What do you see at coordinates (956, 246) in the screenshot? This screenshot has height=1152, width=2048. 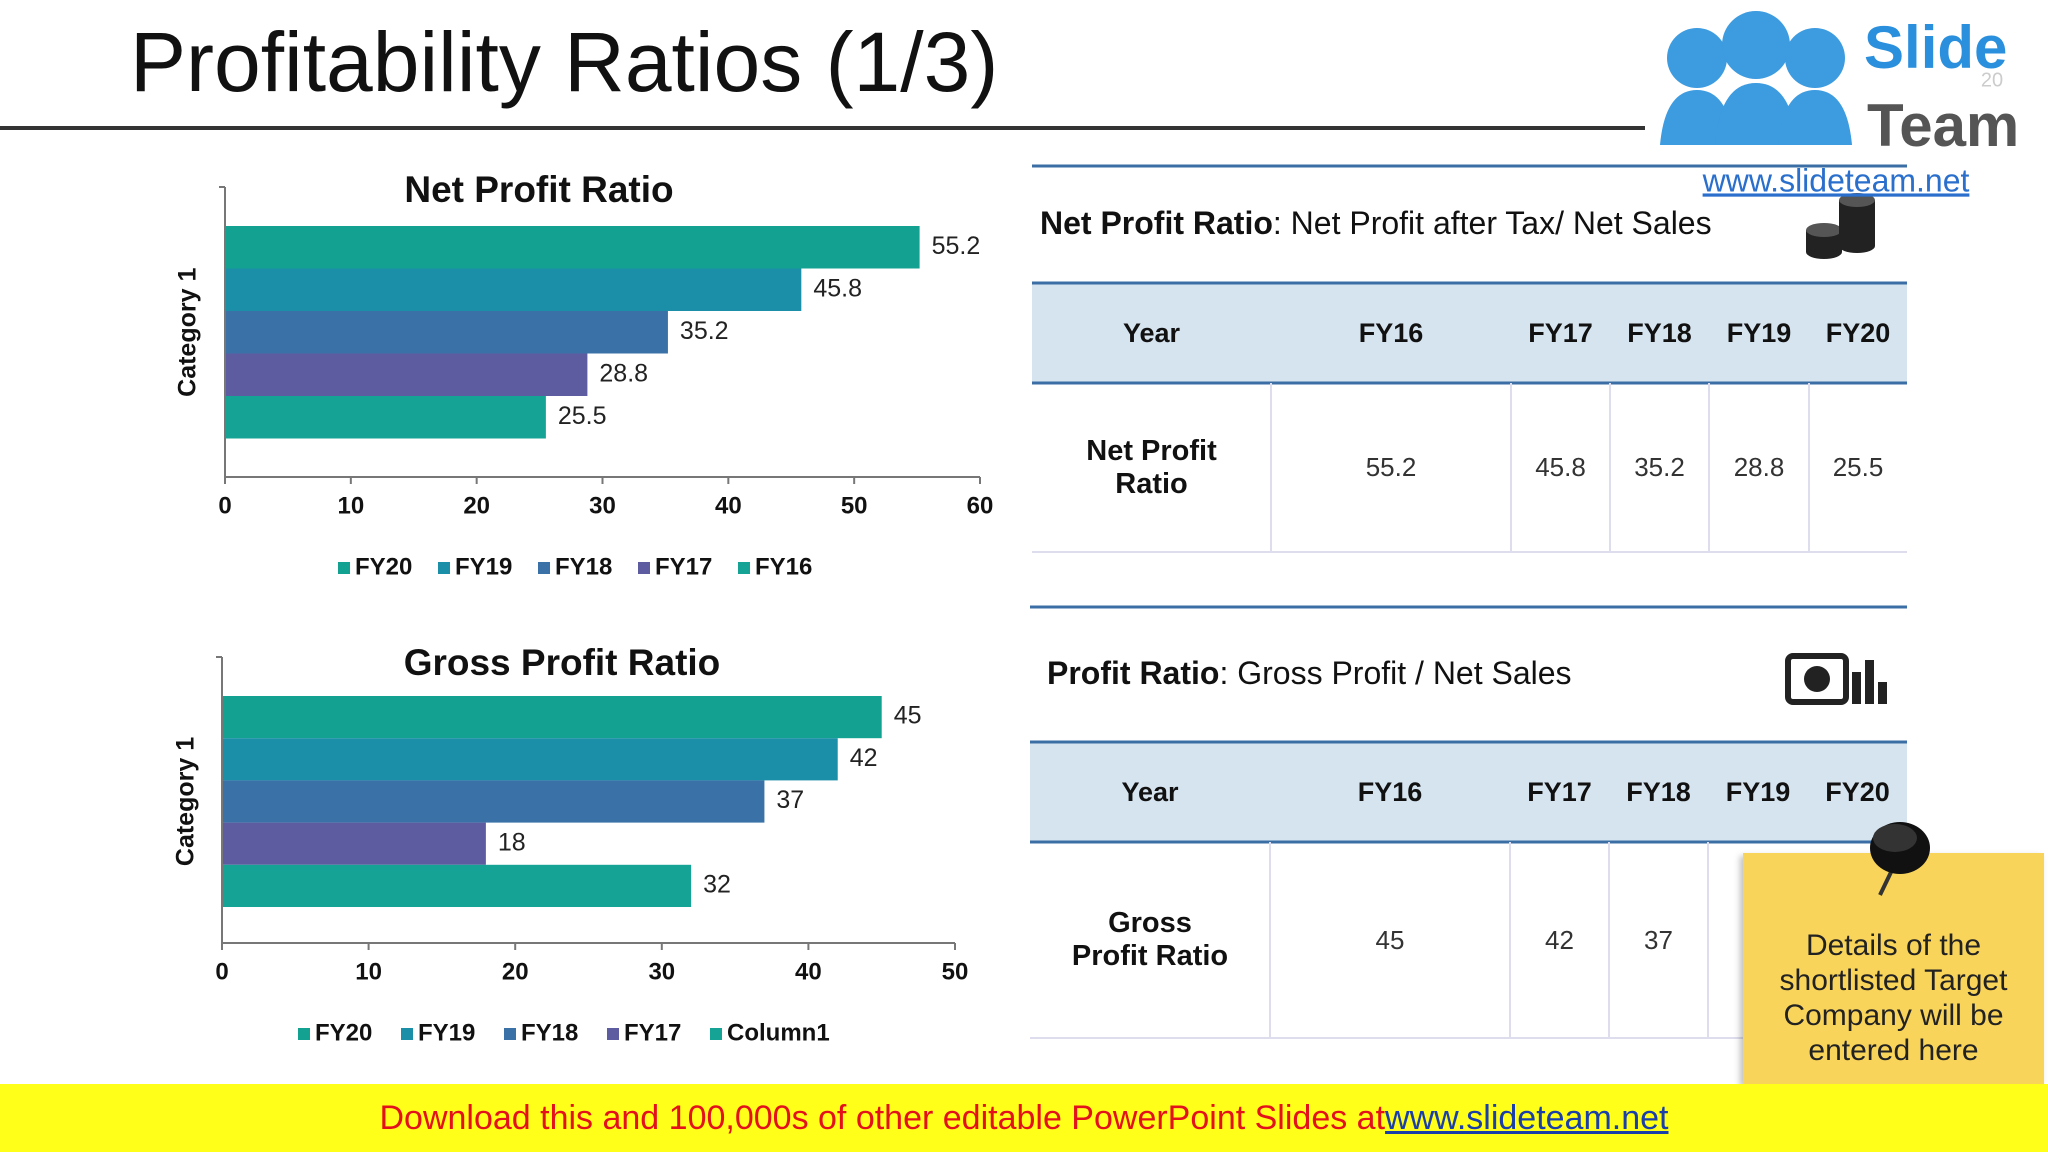 I see `value-label: 55.2` at bounding box center [956, 246].